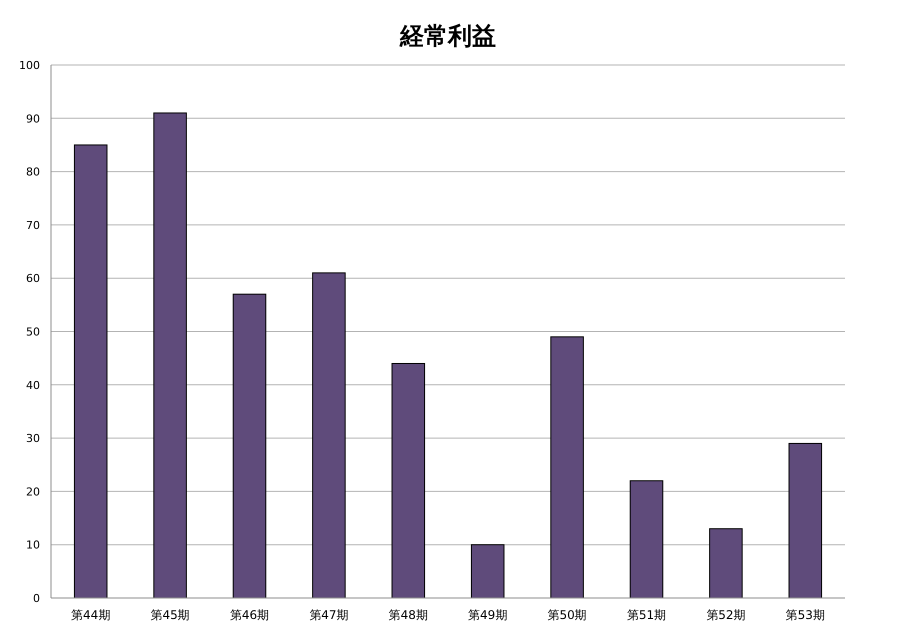 The image size is (904, 643). What do you see at coordinates (408, 615) in the screenshot?
I see `x-tick-label: 第48期` at bounding box center [408, 615].